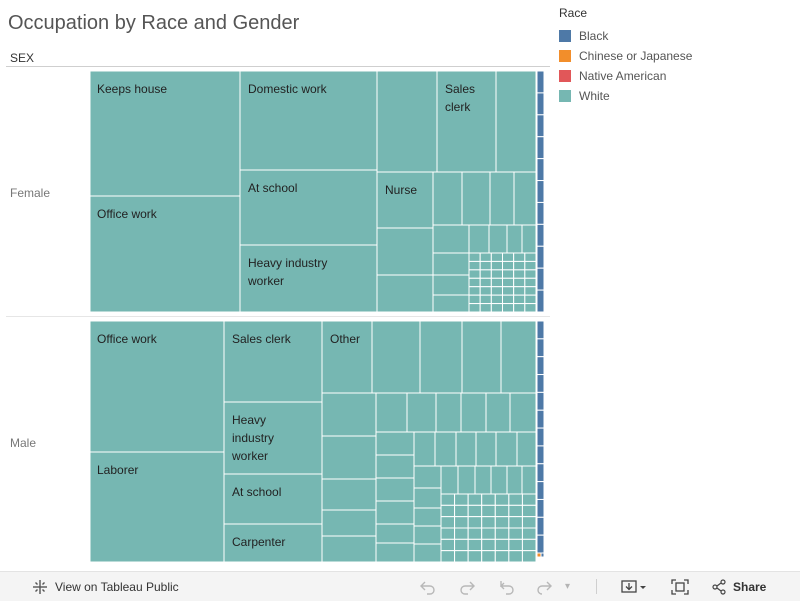 The height and width of the screenshot is (601, 800). What do you see at coordinates (674, 56) in the screenshot?
I see `legend-item-chinese-or-japanese: Chinese or Japanese` at bounding box center [674, 56].